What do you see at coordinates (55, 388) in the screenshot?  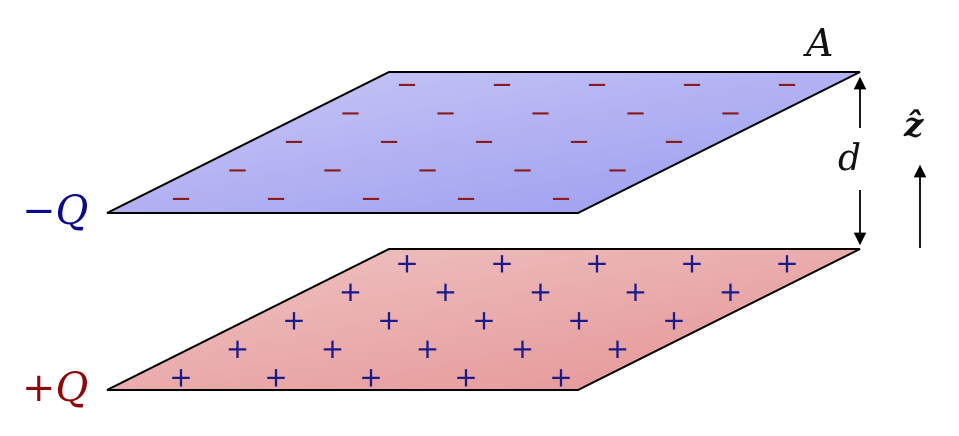 I see `positive-charge-label: +Q` at bounding box center [55, 388].